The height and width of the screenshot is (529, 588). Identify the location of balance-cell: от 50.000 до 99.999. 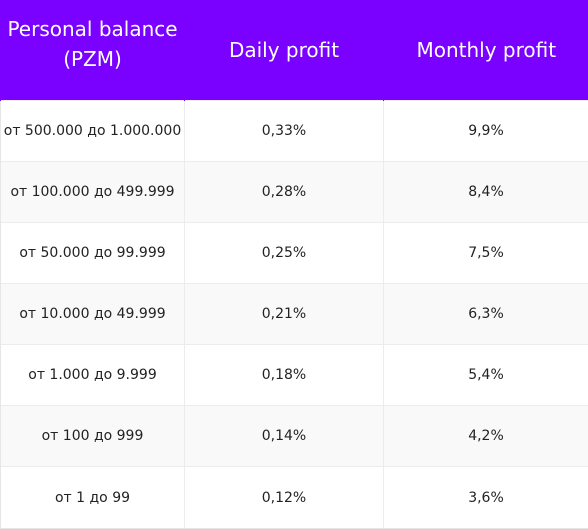
(93, 253).